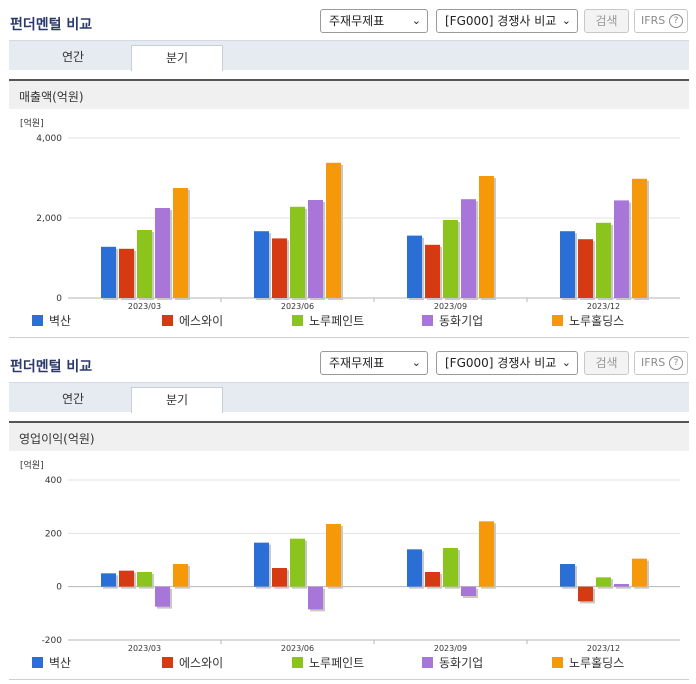 This screenshot has height=684, width=696. What do you see at coordinates (51, 97) in the screenshot?
I see `chart-header-label: 매출액(억원)` at bounding box center [51, 97].